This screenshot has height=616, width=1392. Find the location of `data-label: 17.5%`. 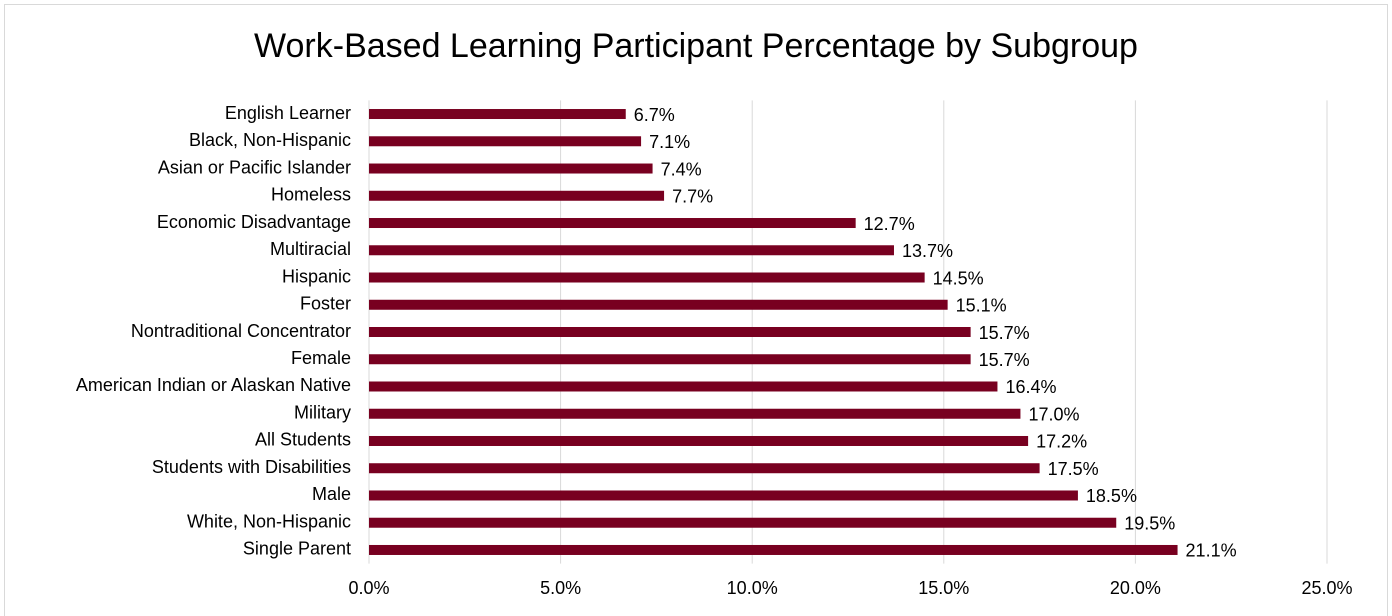

data-label: 17.5% is located at coordinates (1073, 469).